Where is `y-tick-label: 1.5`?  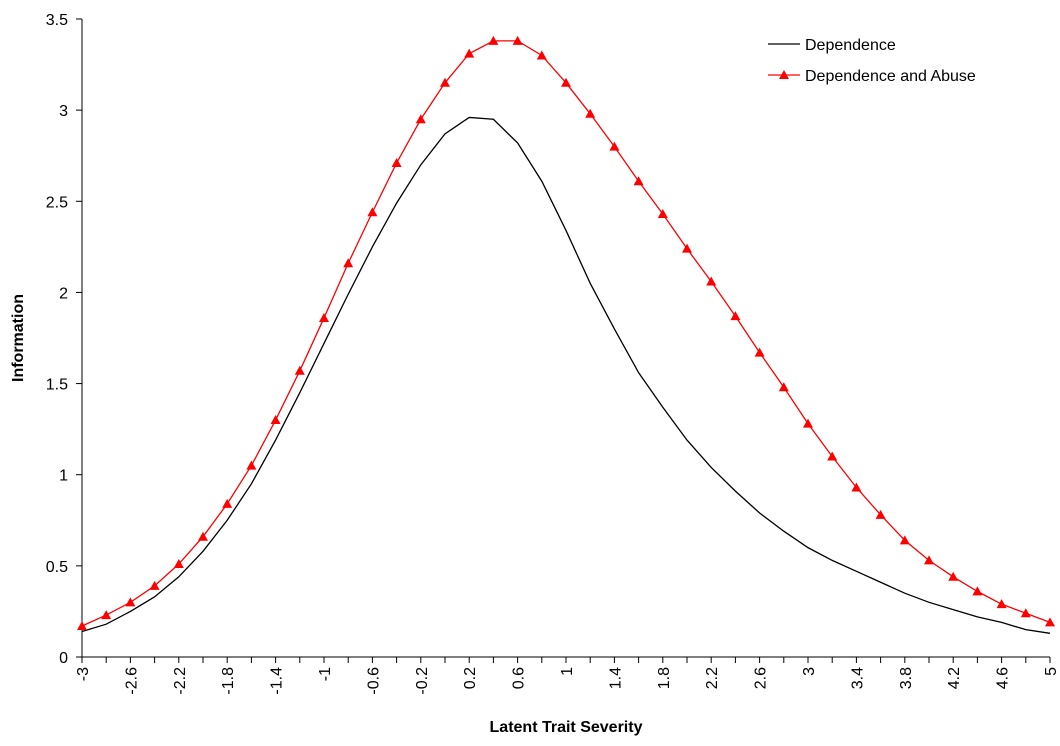
y-tick-label: 1.5 is located at coordinates (57, 385).